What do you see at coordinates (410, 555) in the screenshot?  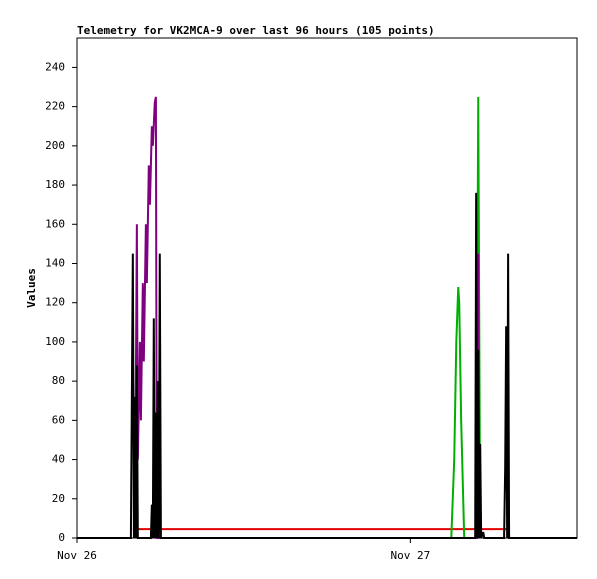 I see `x-tick-label: Nov 27` at bounding box center [410, 555].